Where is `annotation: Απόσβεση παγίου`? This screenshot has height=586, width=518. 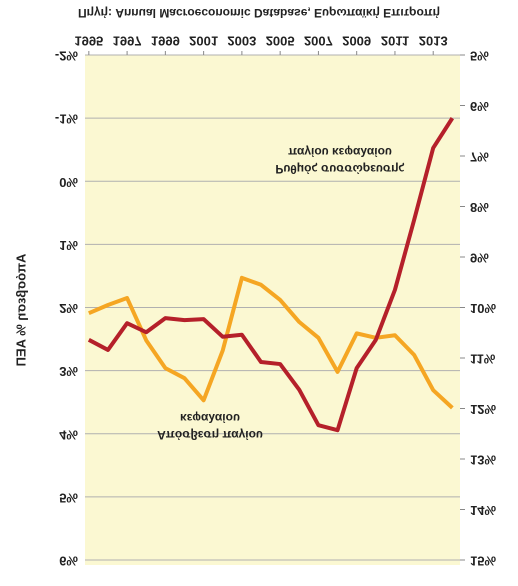 annotation: Απόσβεση παγίου is located at coordinates (210, 435).